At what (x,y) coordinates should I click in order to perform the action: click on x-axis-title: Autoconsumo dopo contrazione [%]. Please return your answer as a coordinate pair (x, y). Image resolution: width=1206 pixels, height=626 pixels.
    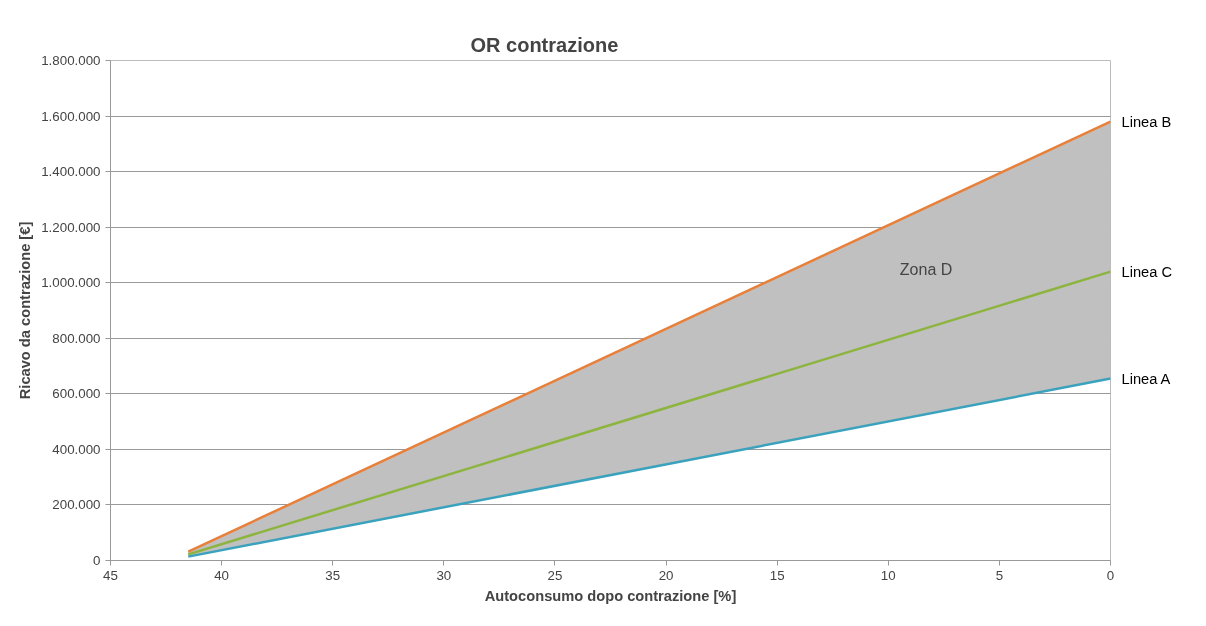
    Looking at the image, I should click on (610, 595).